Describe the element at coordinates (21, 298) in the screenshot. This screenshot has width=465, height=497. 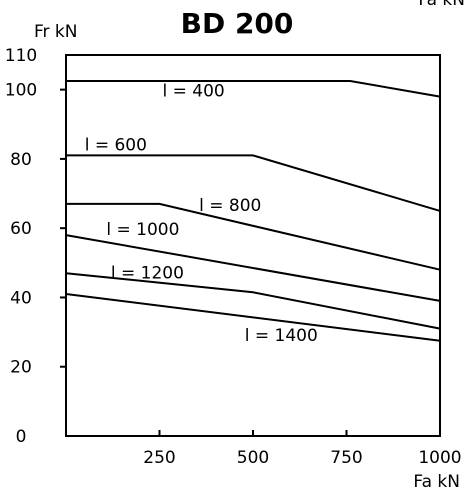
I see `y-tick-label: 40` at that location.